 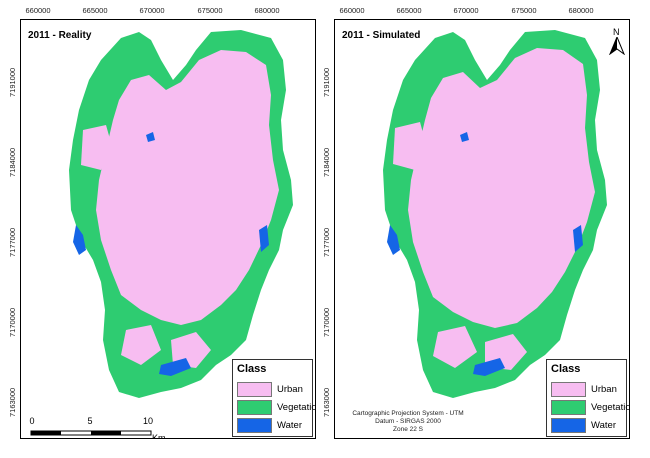 I want to click on projection-line: Zone 22 S, so click(x=408, y=429).